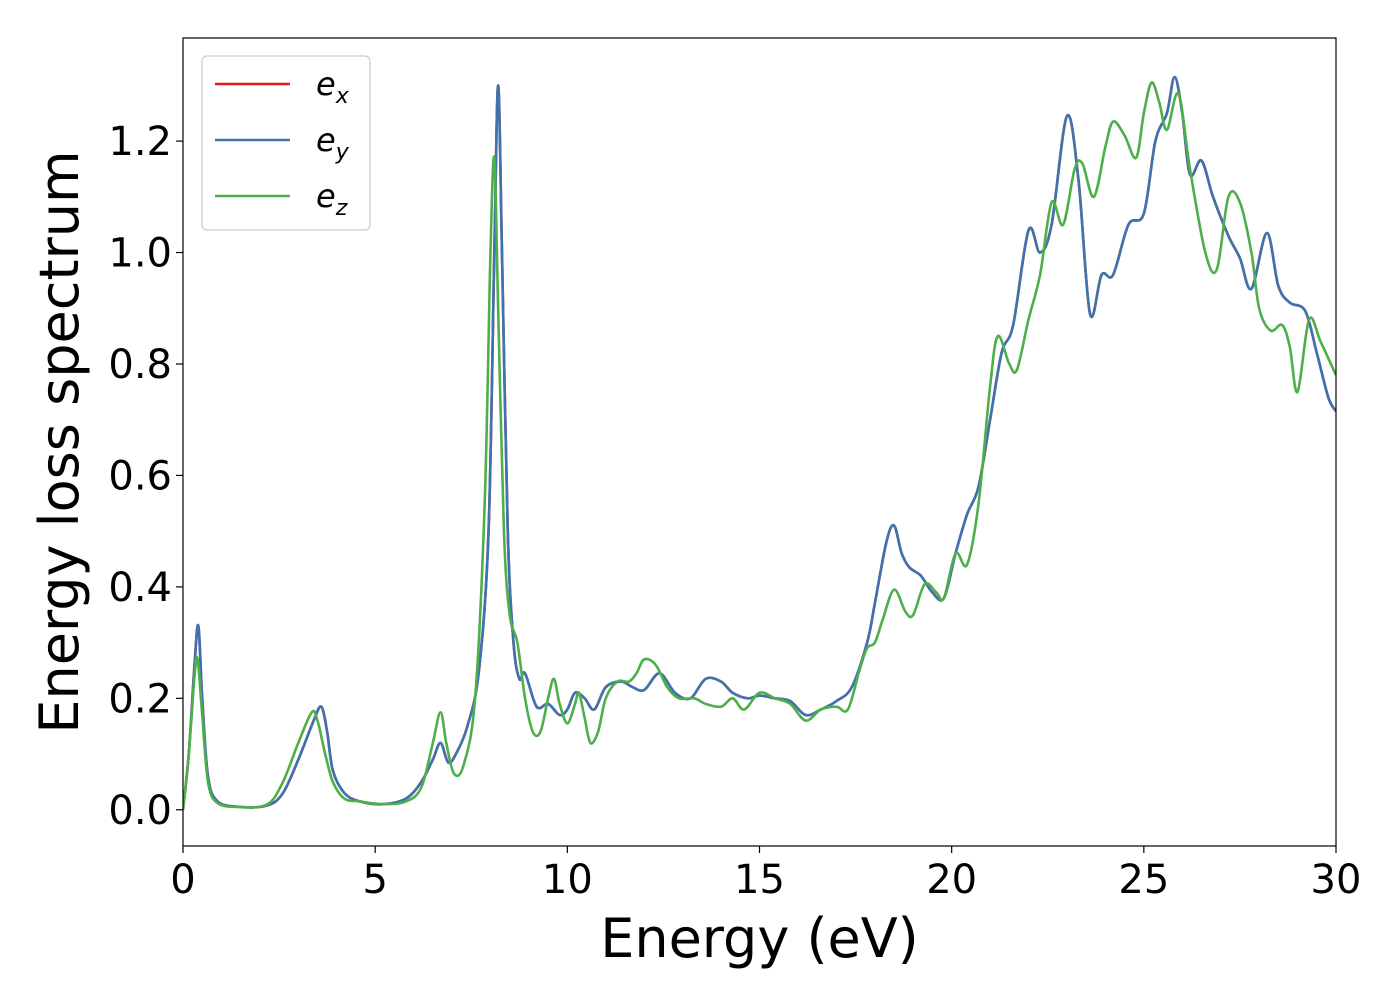 Image resolution: width=1400 pixels, height=1000 pixels. I want to click on y-tick-label: 0.4, so click(140, 588).